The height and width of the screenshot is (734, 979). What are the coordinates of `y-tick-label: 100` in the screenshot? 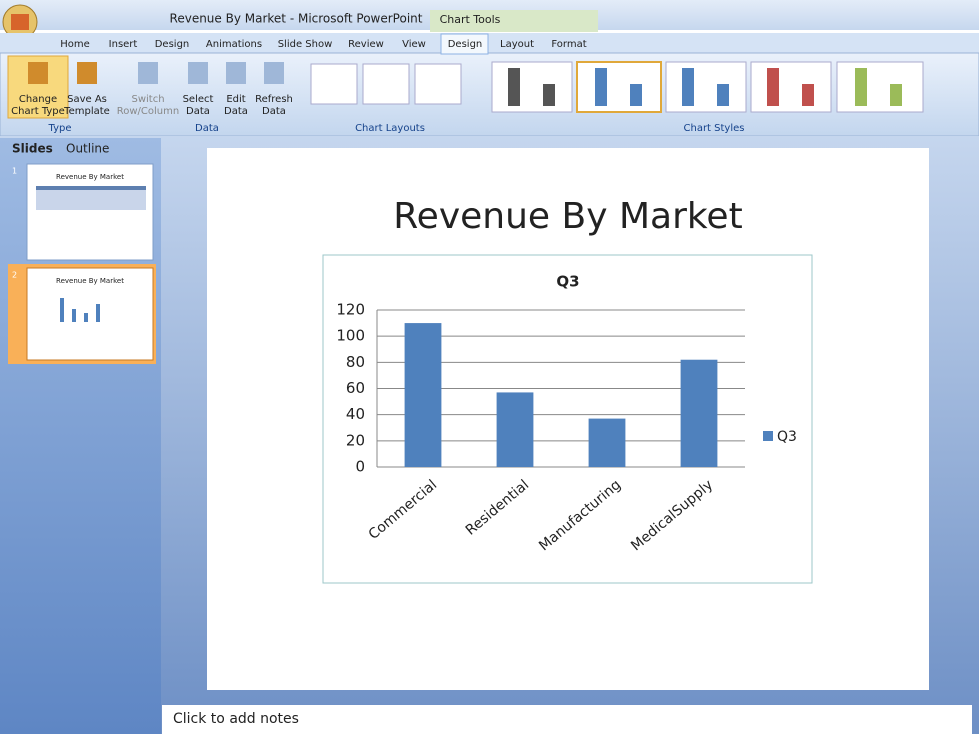 It's located at (350, 336).